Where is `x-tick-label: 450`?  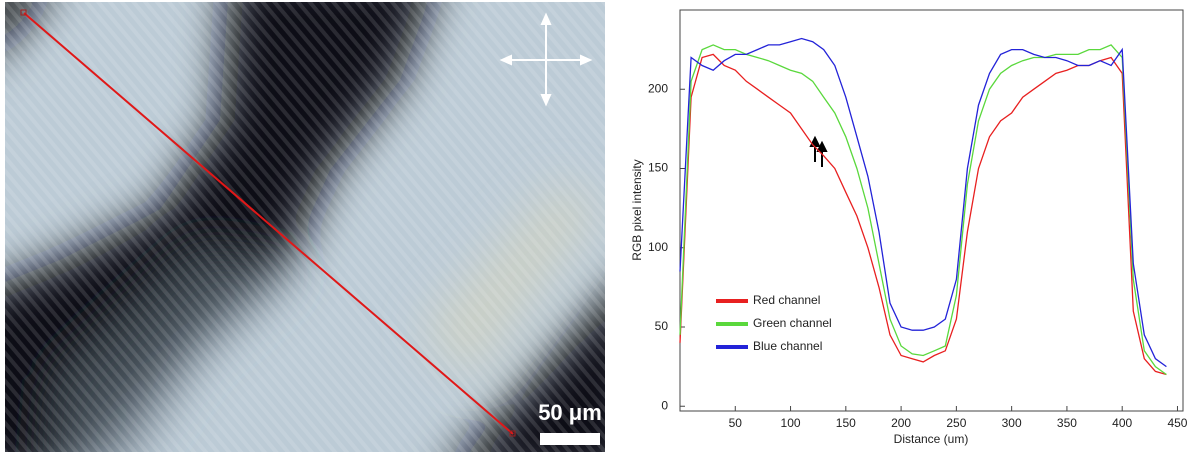 x-tick-label: 450 is located at coordinates (1177, 423).